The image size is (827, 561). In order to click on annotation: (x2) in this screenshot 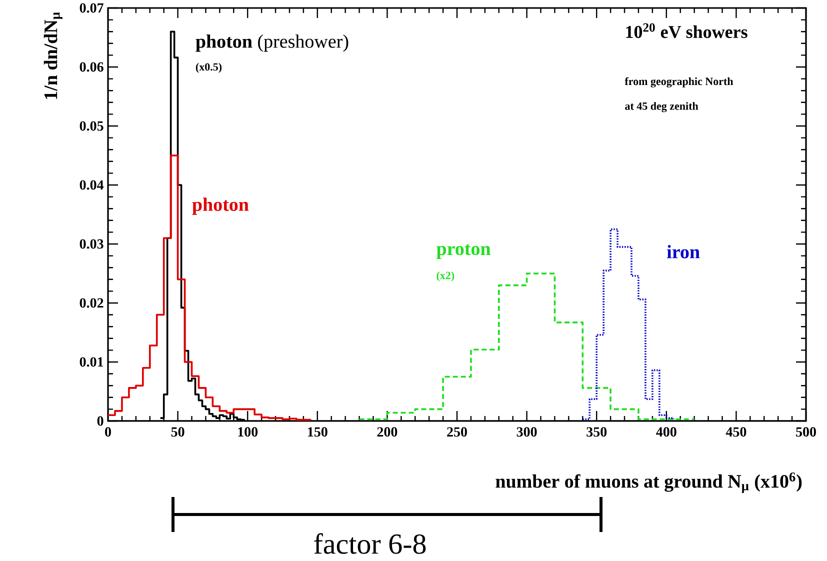, I will do `click(445, 276)`.